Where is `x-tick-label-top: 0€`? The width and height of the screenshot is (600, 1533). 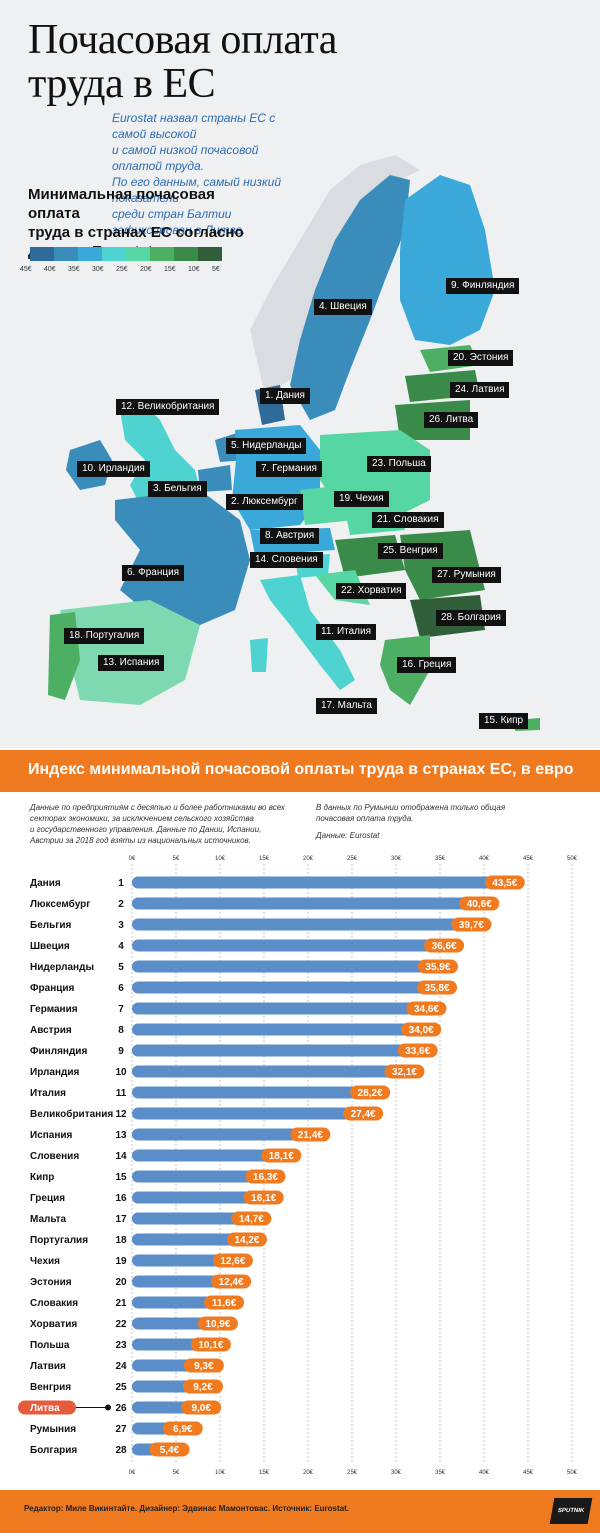
x-tick-label-top: 0€ is located at coordinates (132, 859).